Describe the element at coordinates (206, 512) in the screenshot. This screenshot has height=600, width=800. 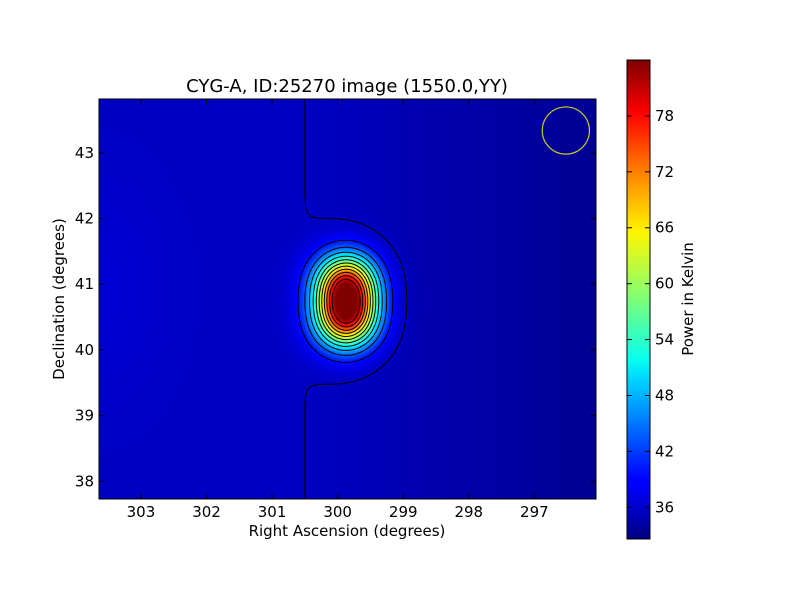
I see `x-tick-label: 302` at that location.